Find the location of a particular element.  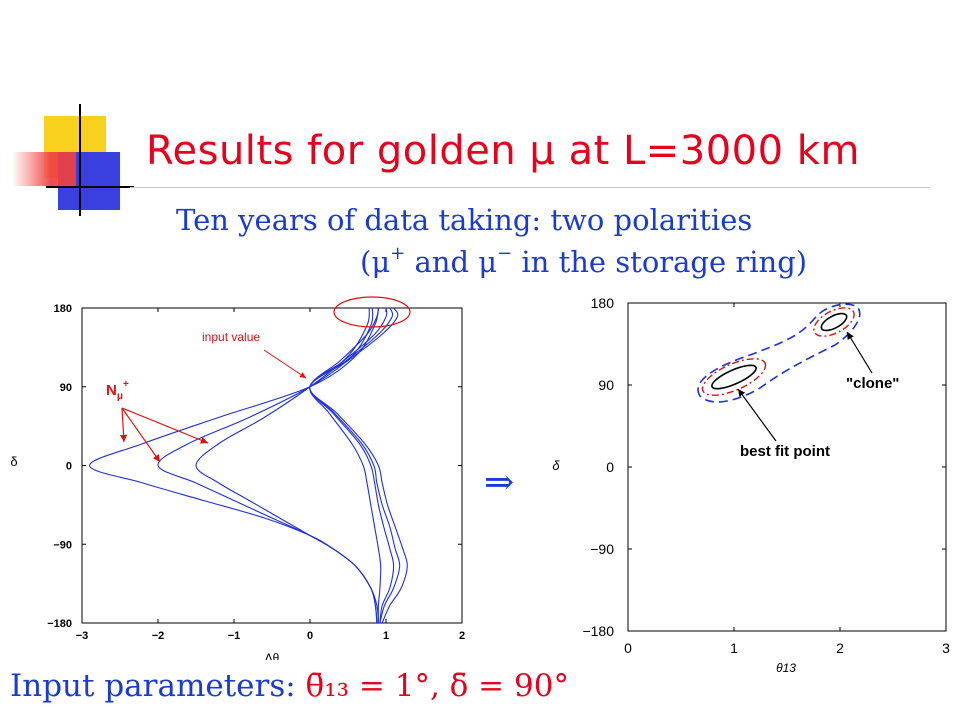

input-value-arrow is located at coordinates (285, 364).